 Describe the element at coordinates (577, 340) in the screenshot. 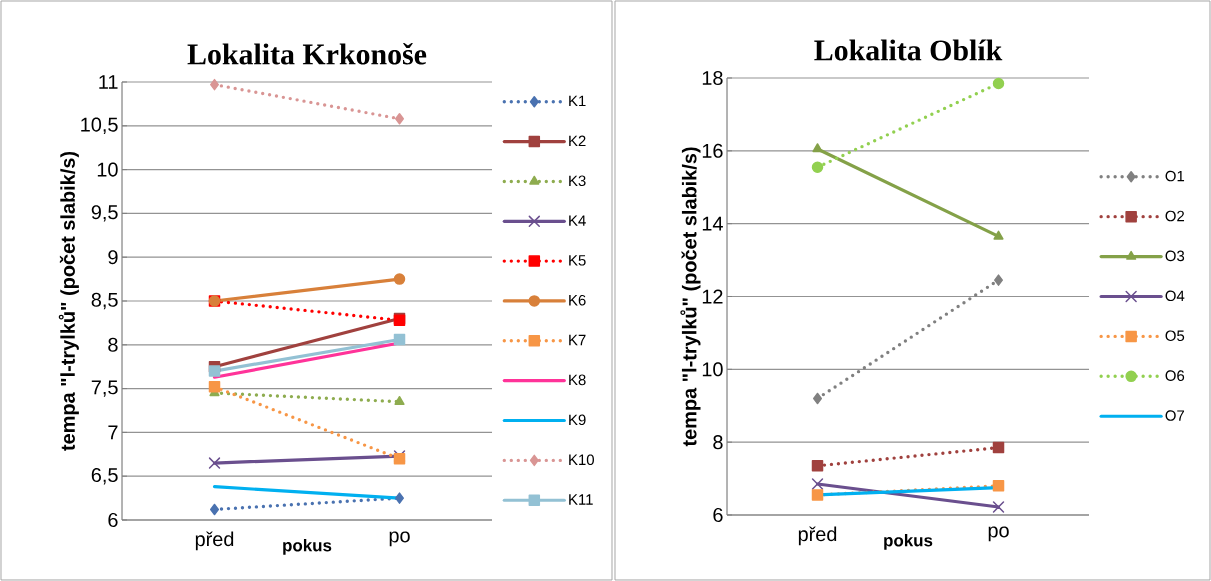

I see `legend-label: K7` at that location.